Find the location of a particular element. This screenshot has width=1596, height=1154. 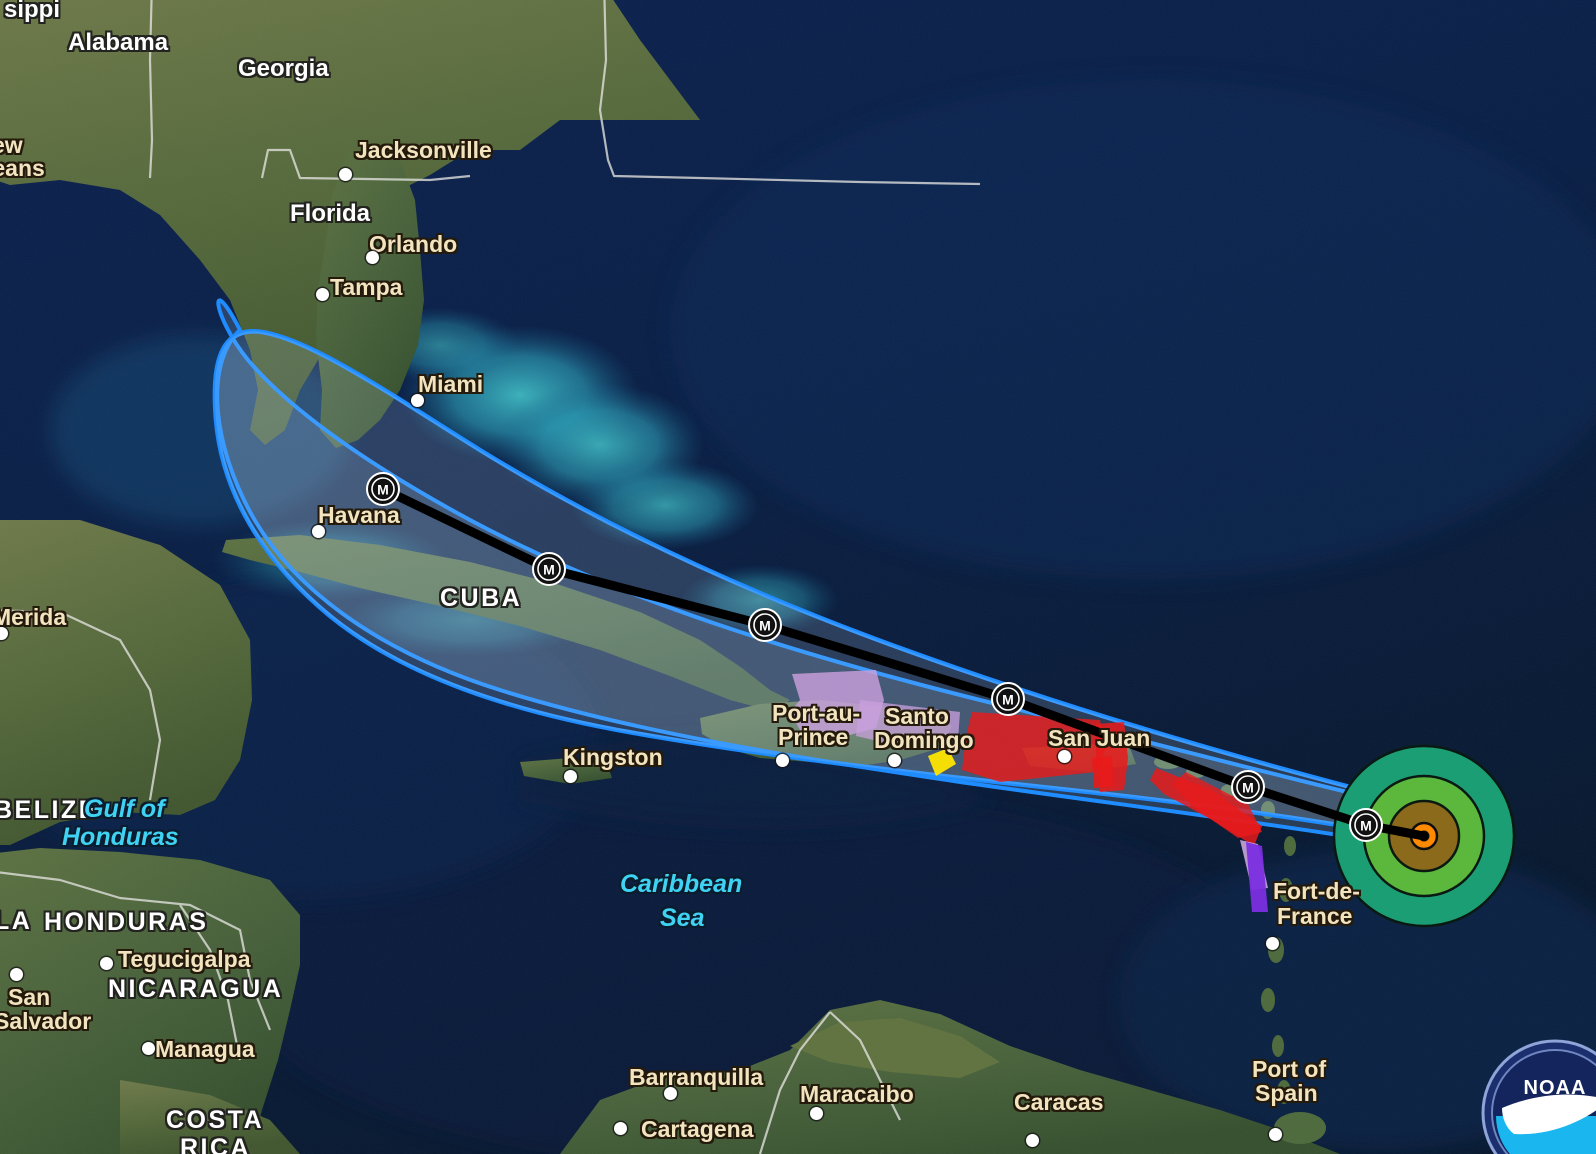

hurricane-warning-band-leeward is located at coordinates (1217, 805).